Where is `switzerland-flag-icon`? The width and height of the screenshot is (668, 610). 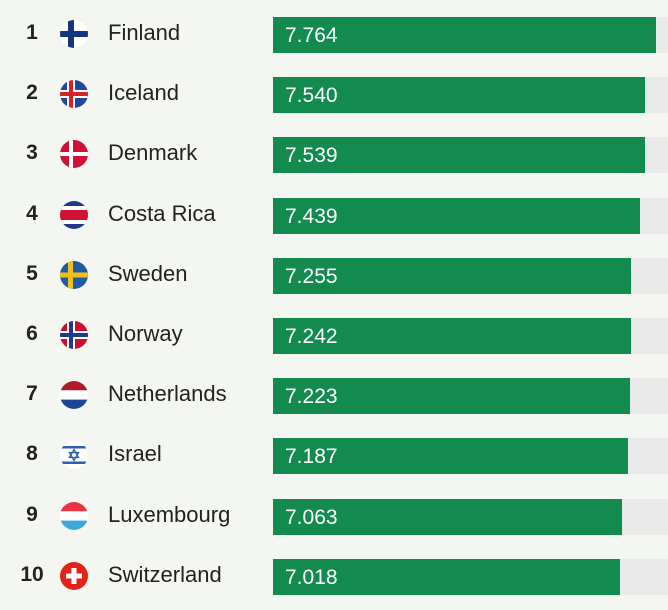 switzerland-flag-icon is located at coordinates (74, 575).